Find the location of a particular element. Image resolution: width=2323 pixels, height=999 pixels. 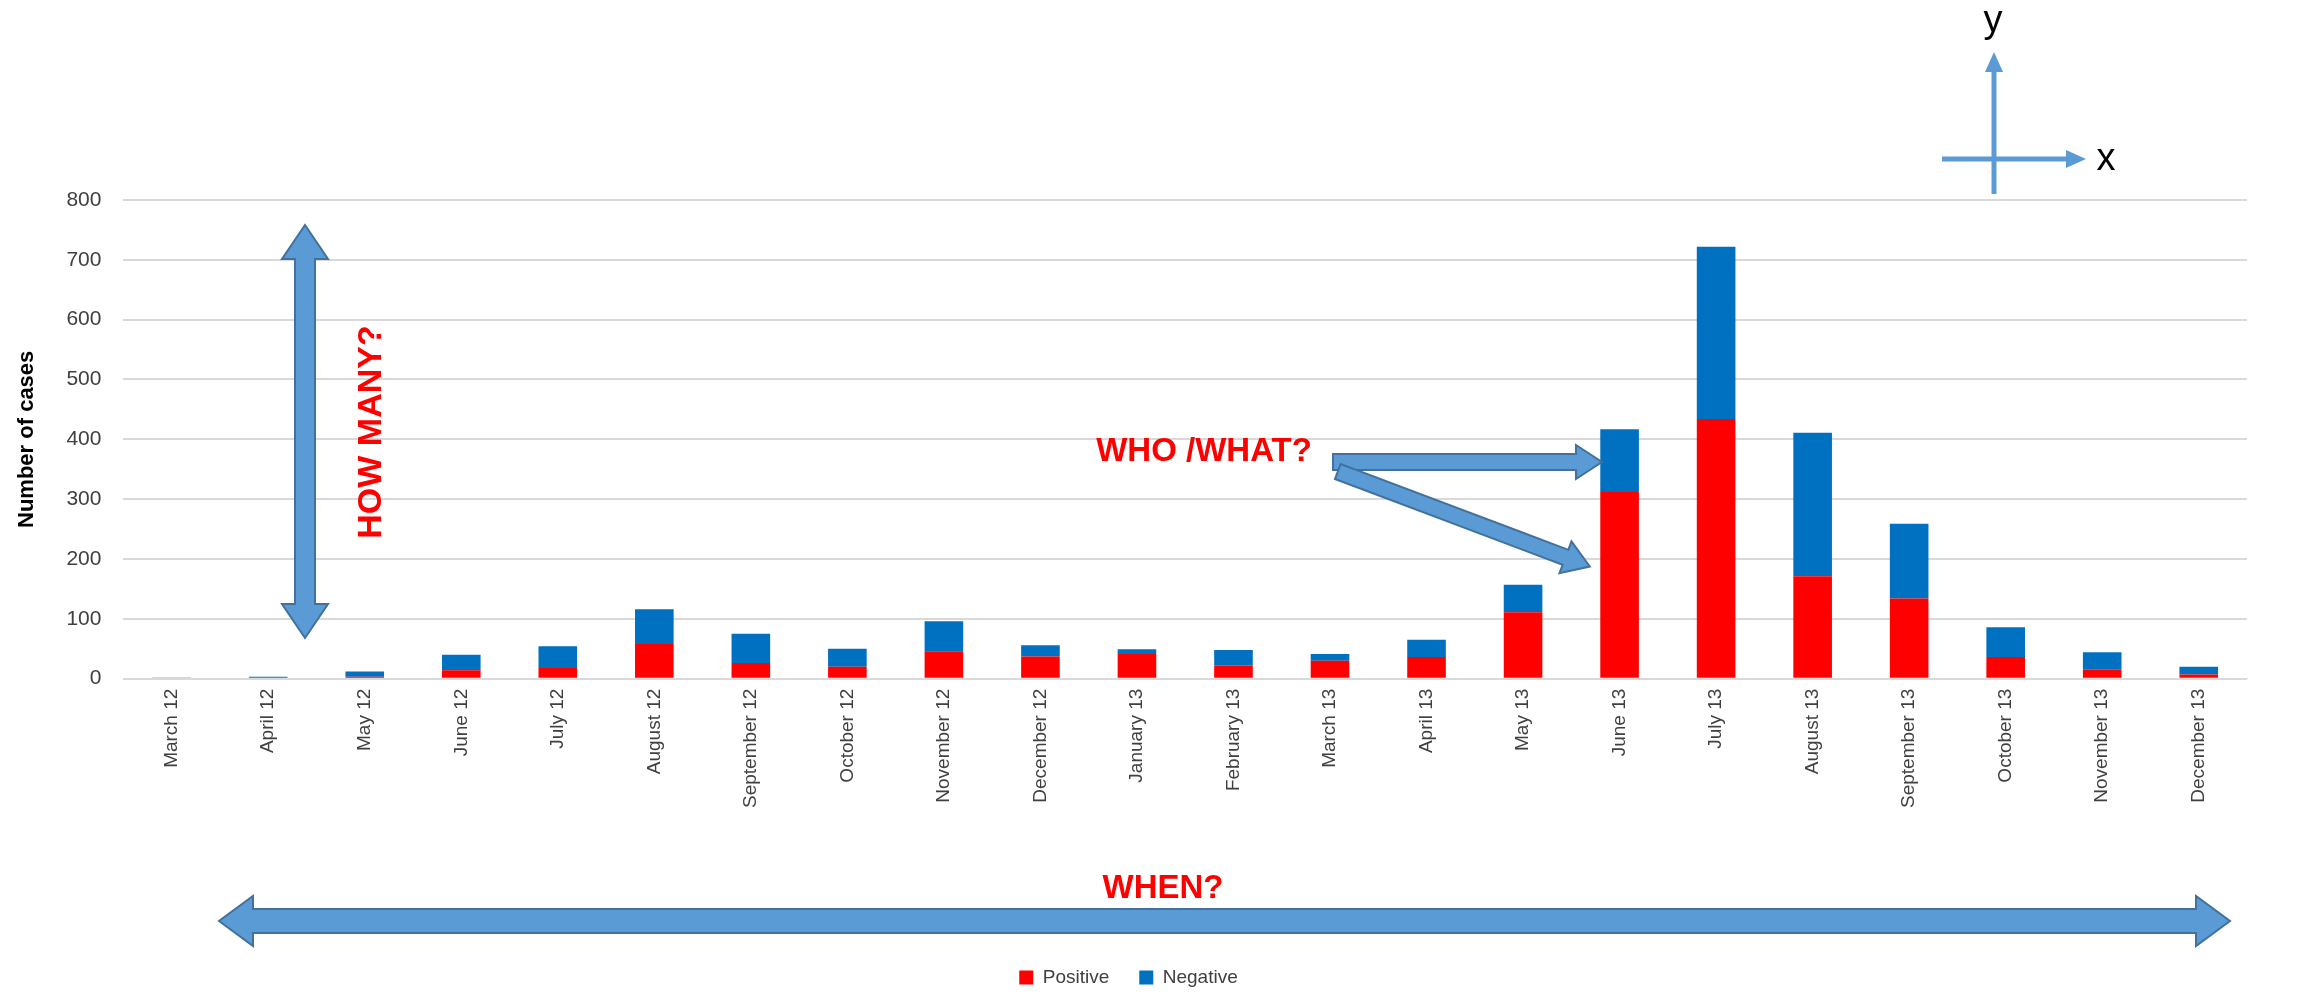

x-tick-label: October 12 is located at coordinates (846, 735).